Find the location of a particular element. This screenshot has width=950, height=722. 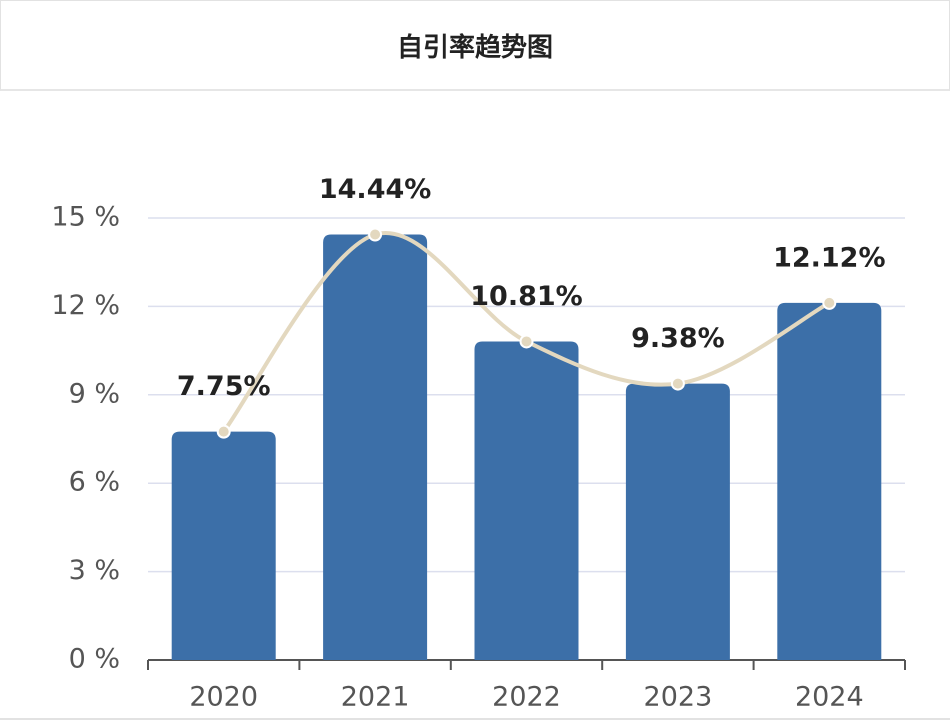

value-label: 9.38% is located at coordinates (678, 338).